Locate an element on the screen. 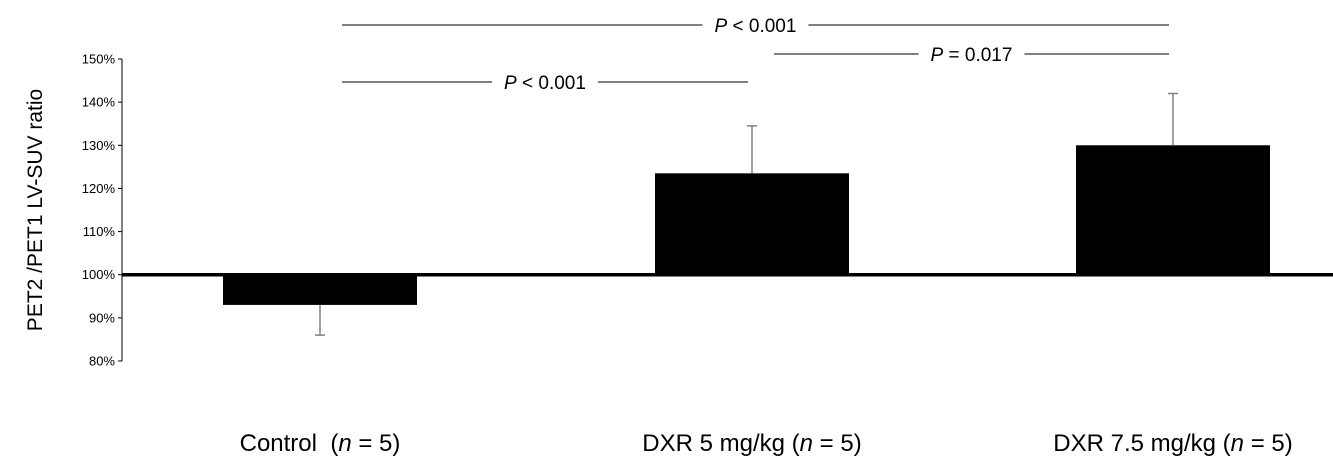 This screenshot has height=472, width=1333. y-tick-label: 90% is located at coordinates (102, 317).